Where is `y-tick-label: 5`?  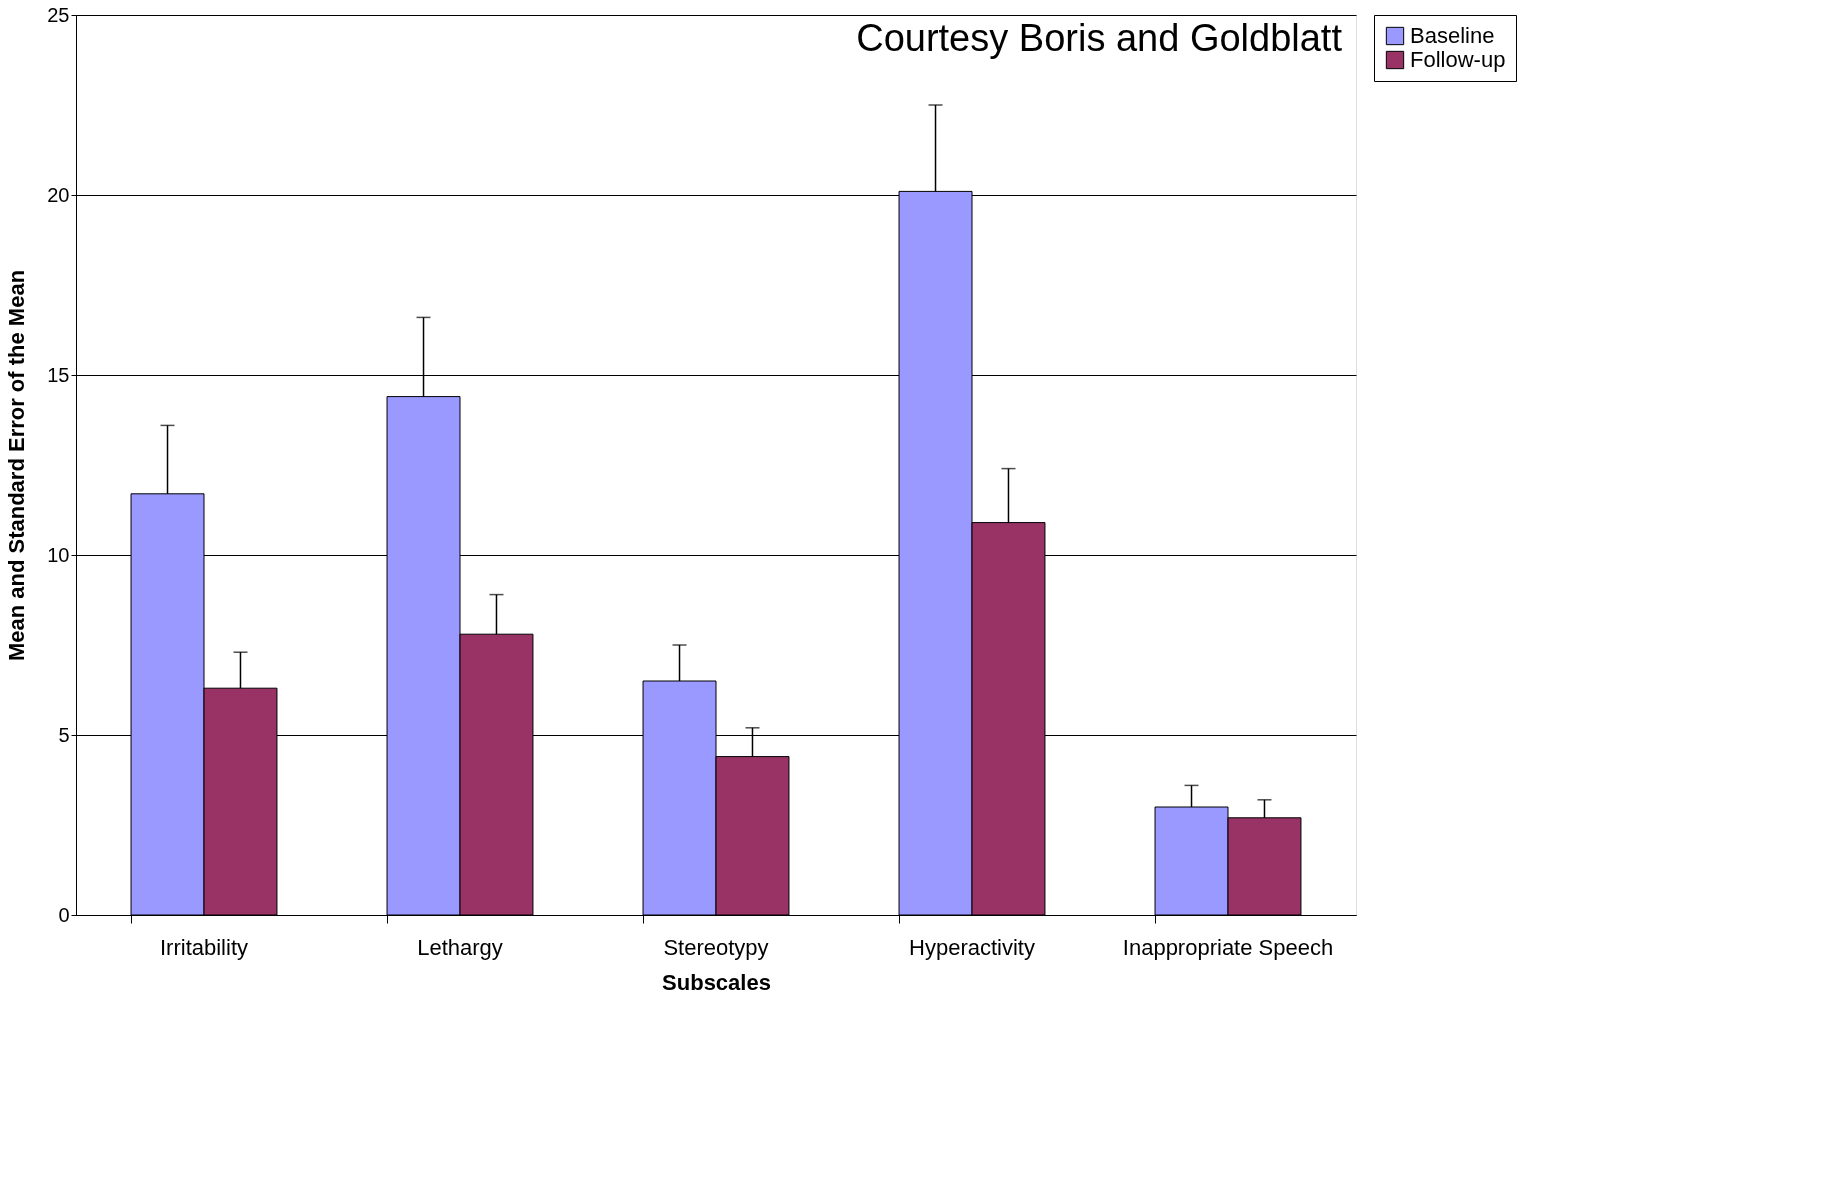
y-tick-label: 5 is located at coordinates (64, 734).